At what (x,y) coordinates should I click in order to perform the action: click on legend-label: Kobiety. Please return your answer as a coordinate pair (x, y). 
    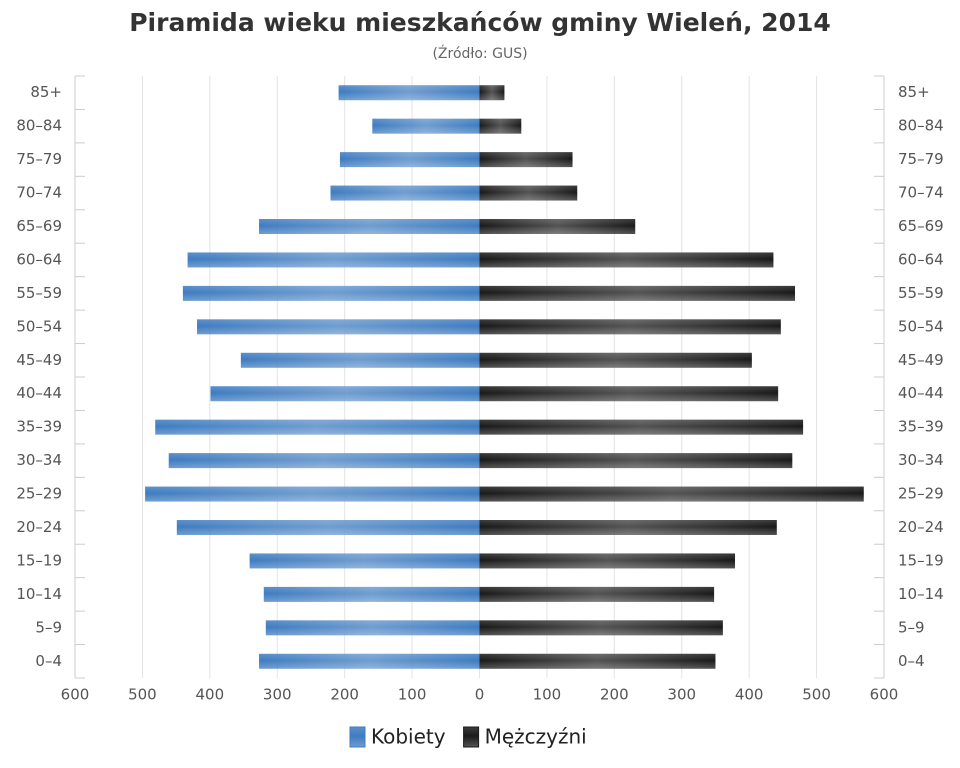
    Looking at the image, I should click on (408, 737).